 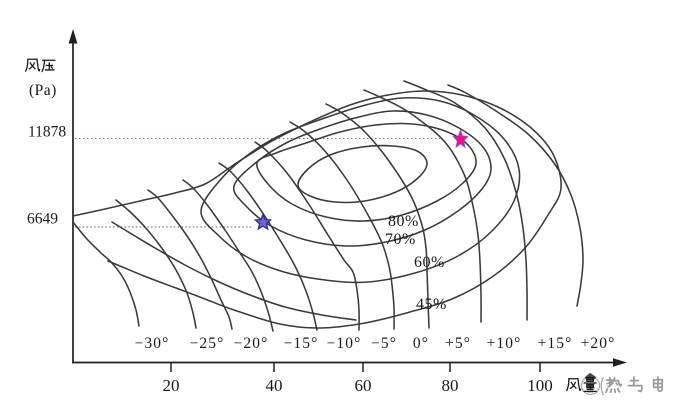 I want to click on svg-text: −15°, so click(x=301, y=343).